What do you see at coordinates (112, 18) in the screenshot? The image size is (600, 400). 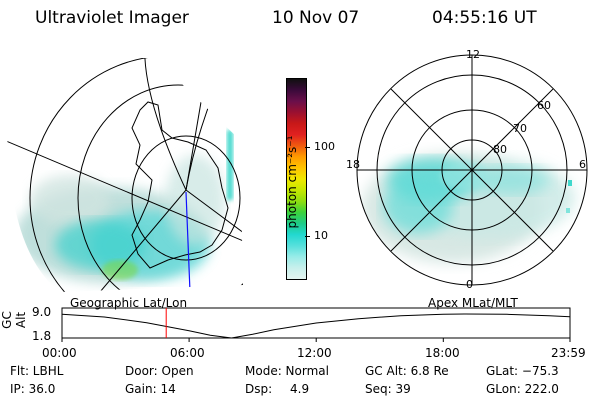 I see `instrument-title: Ultraviolet Imager` at bounding box center [112, 18].